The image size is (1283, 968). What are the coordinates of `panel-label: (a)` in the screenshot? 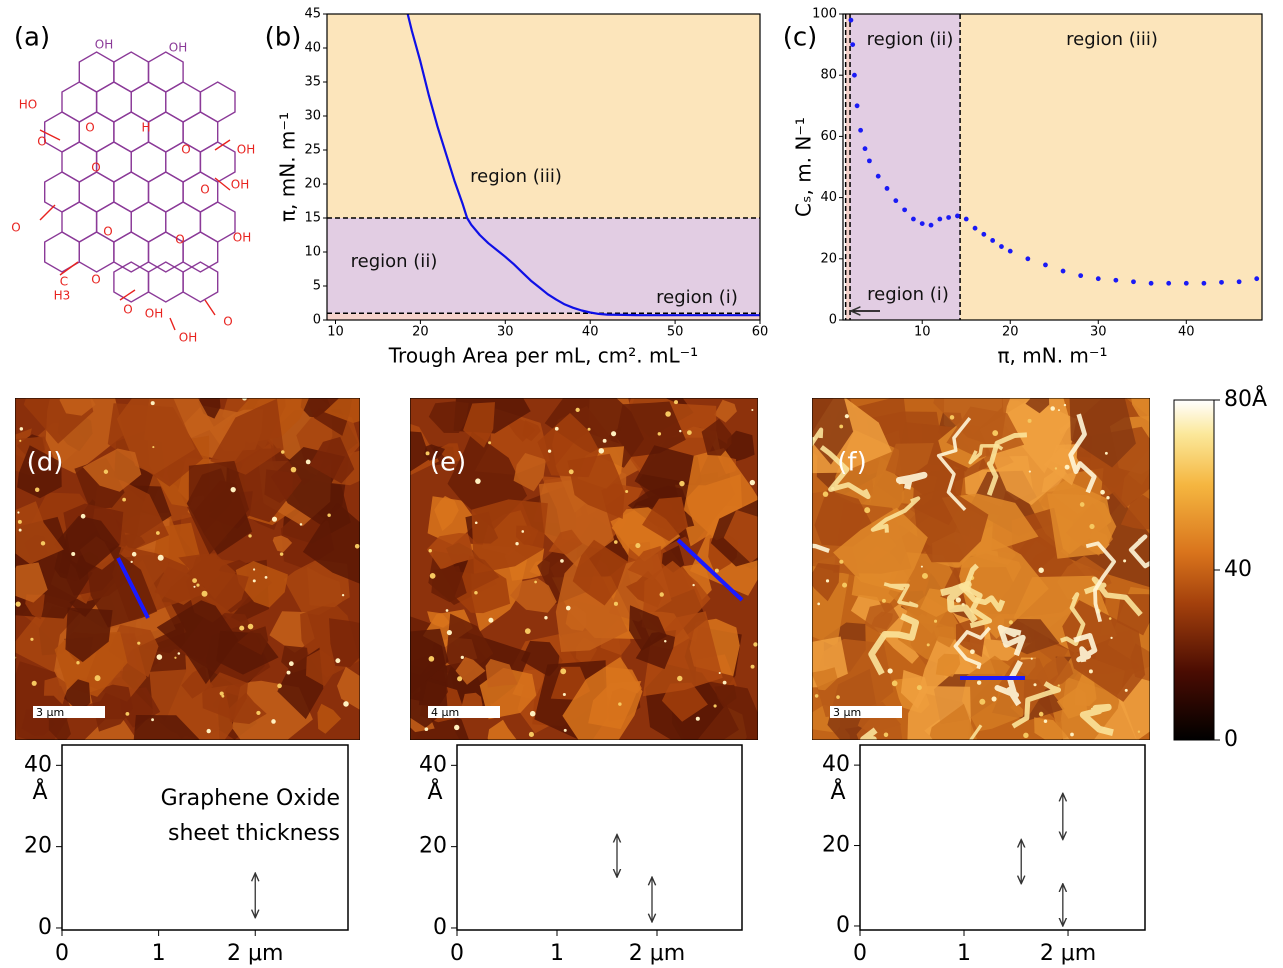 It's located at (32, 38).